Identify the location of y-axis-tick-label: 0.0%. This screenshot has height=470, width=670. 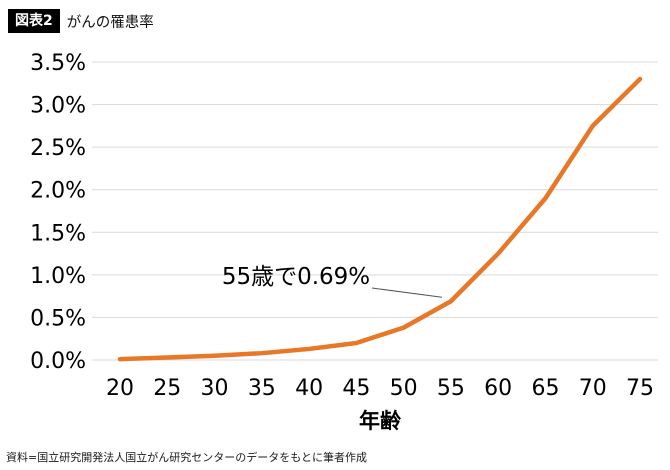
(58, 361).